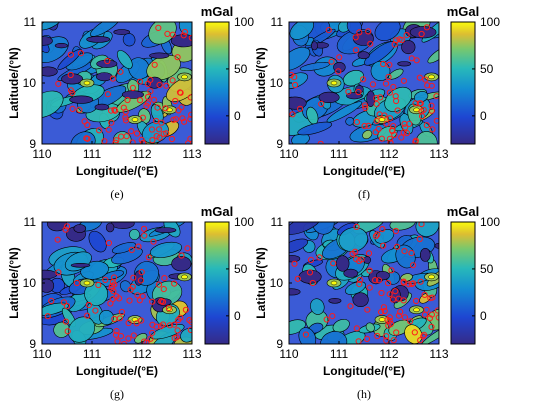 Image resolution: width=550 pixels, height=408 pixels. I want to click on panel-label: (g), so click(117, 394).